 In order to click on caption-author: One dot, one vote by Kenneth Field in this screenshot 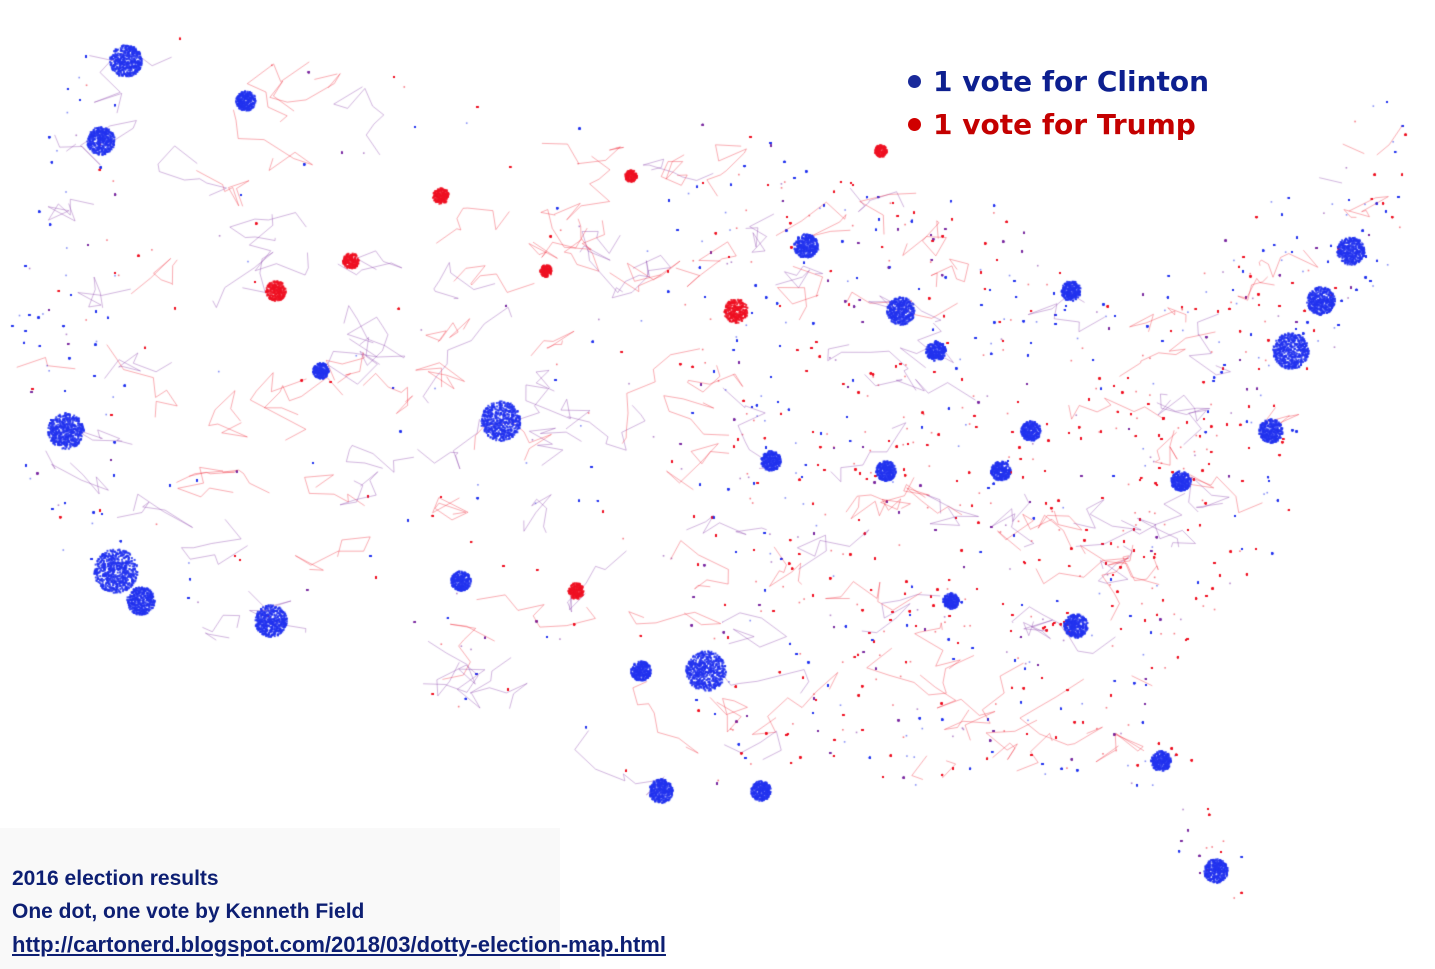, I will do `click(188, 911)`.